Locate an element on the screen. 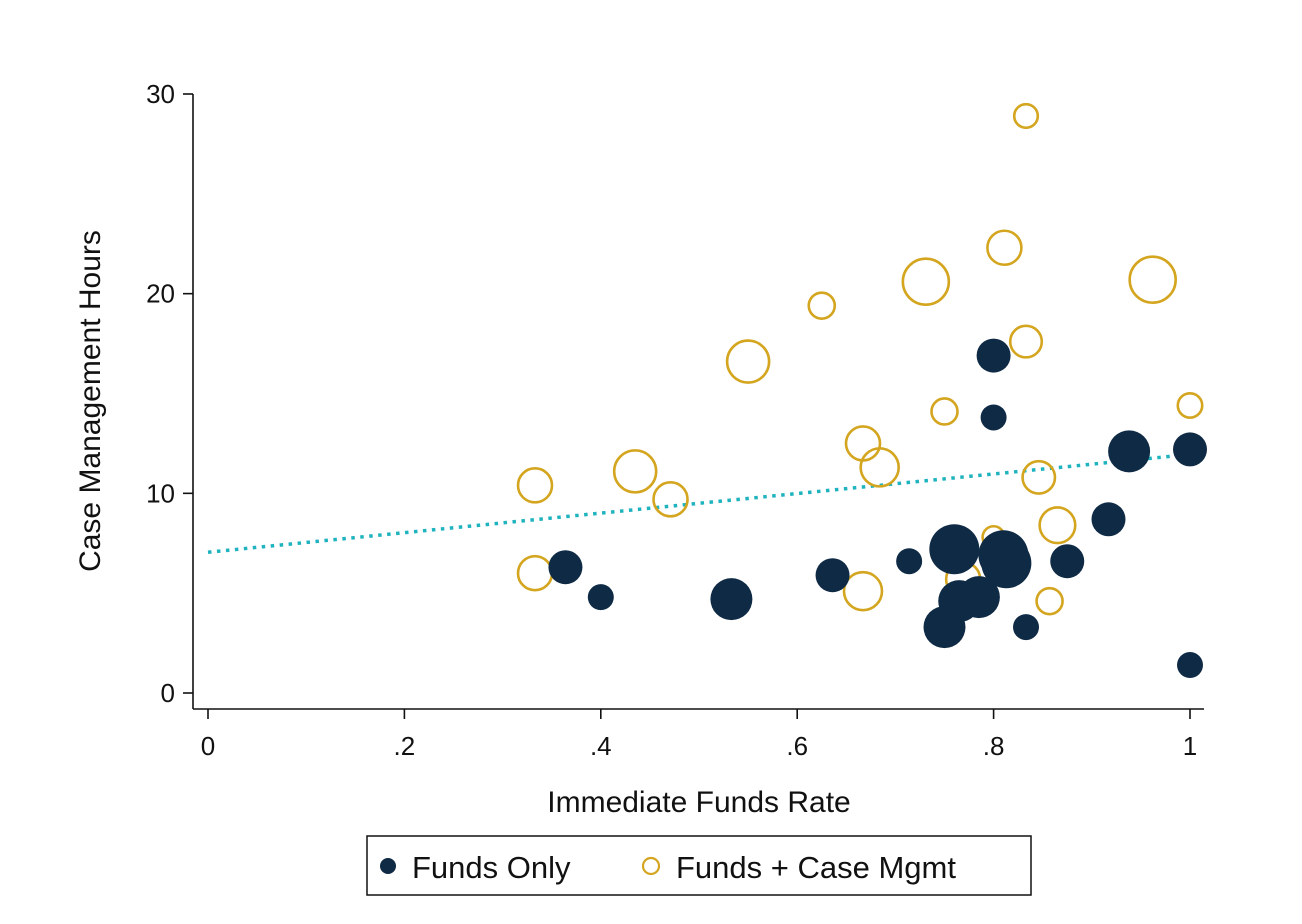 Image resolution: width=1302 pixels, height=924 pixels. x-axis-title: Immediate Funds Rate is located at coordinates (698, 802).